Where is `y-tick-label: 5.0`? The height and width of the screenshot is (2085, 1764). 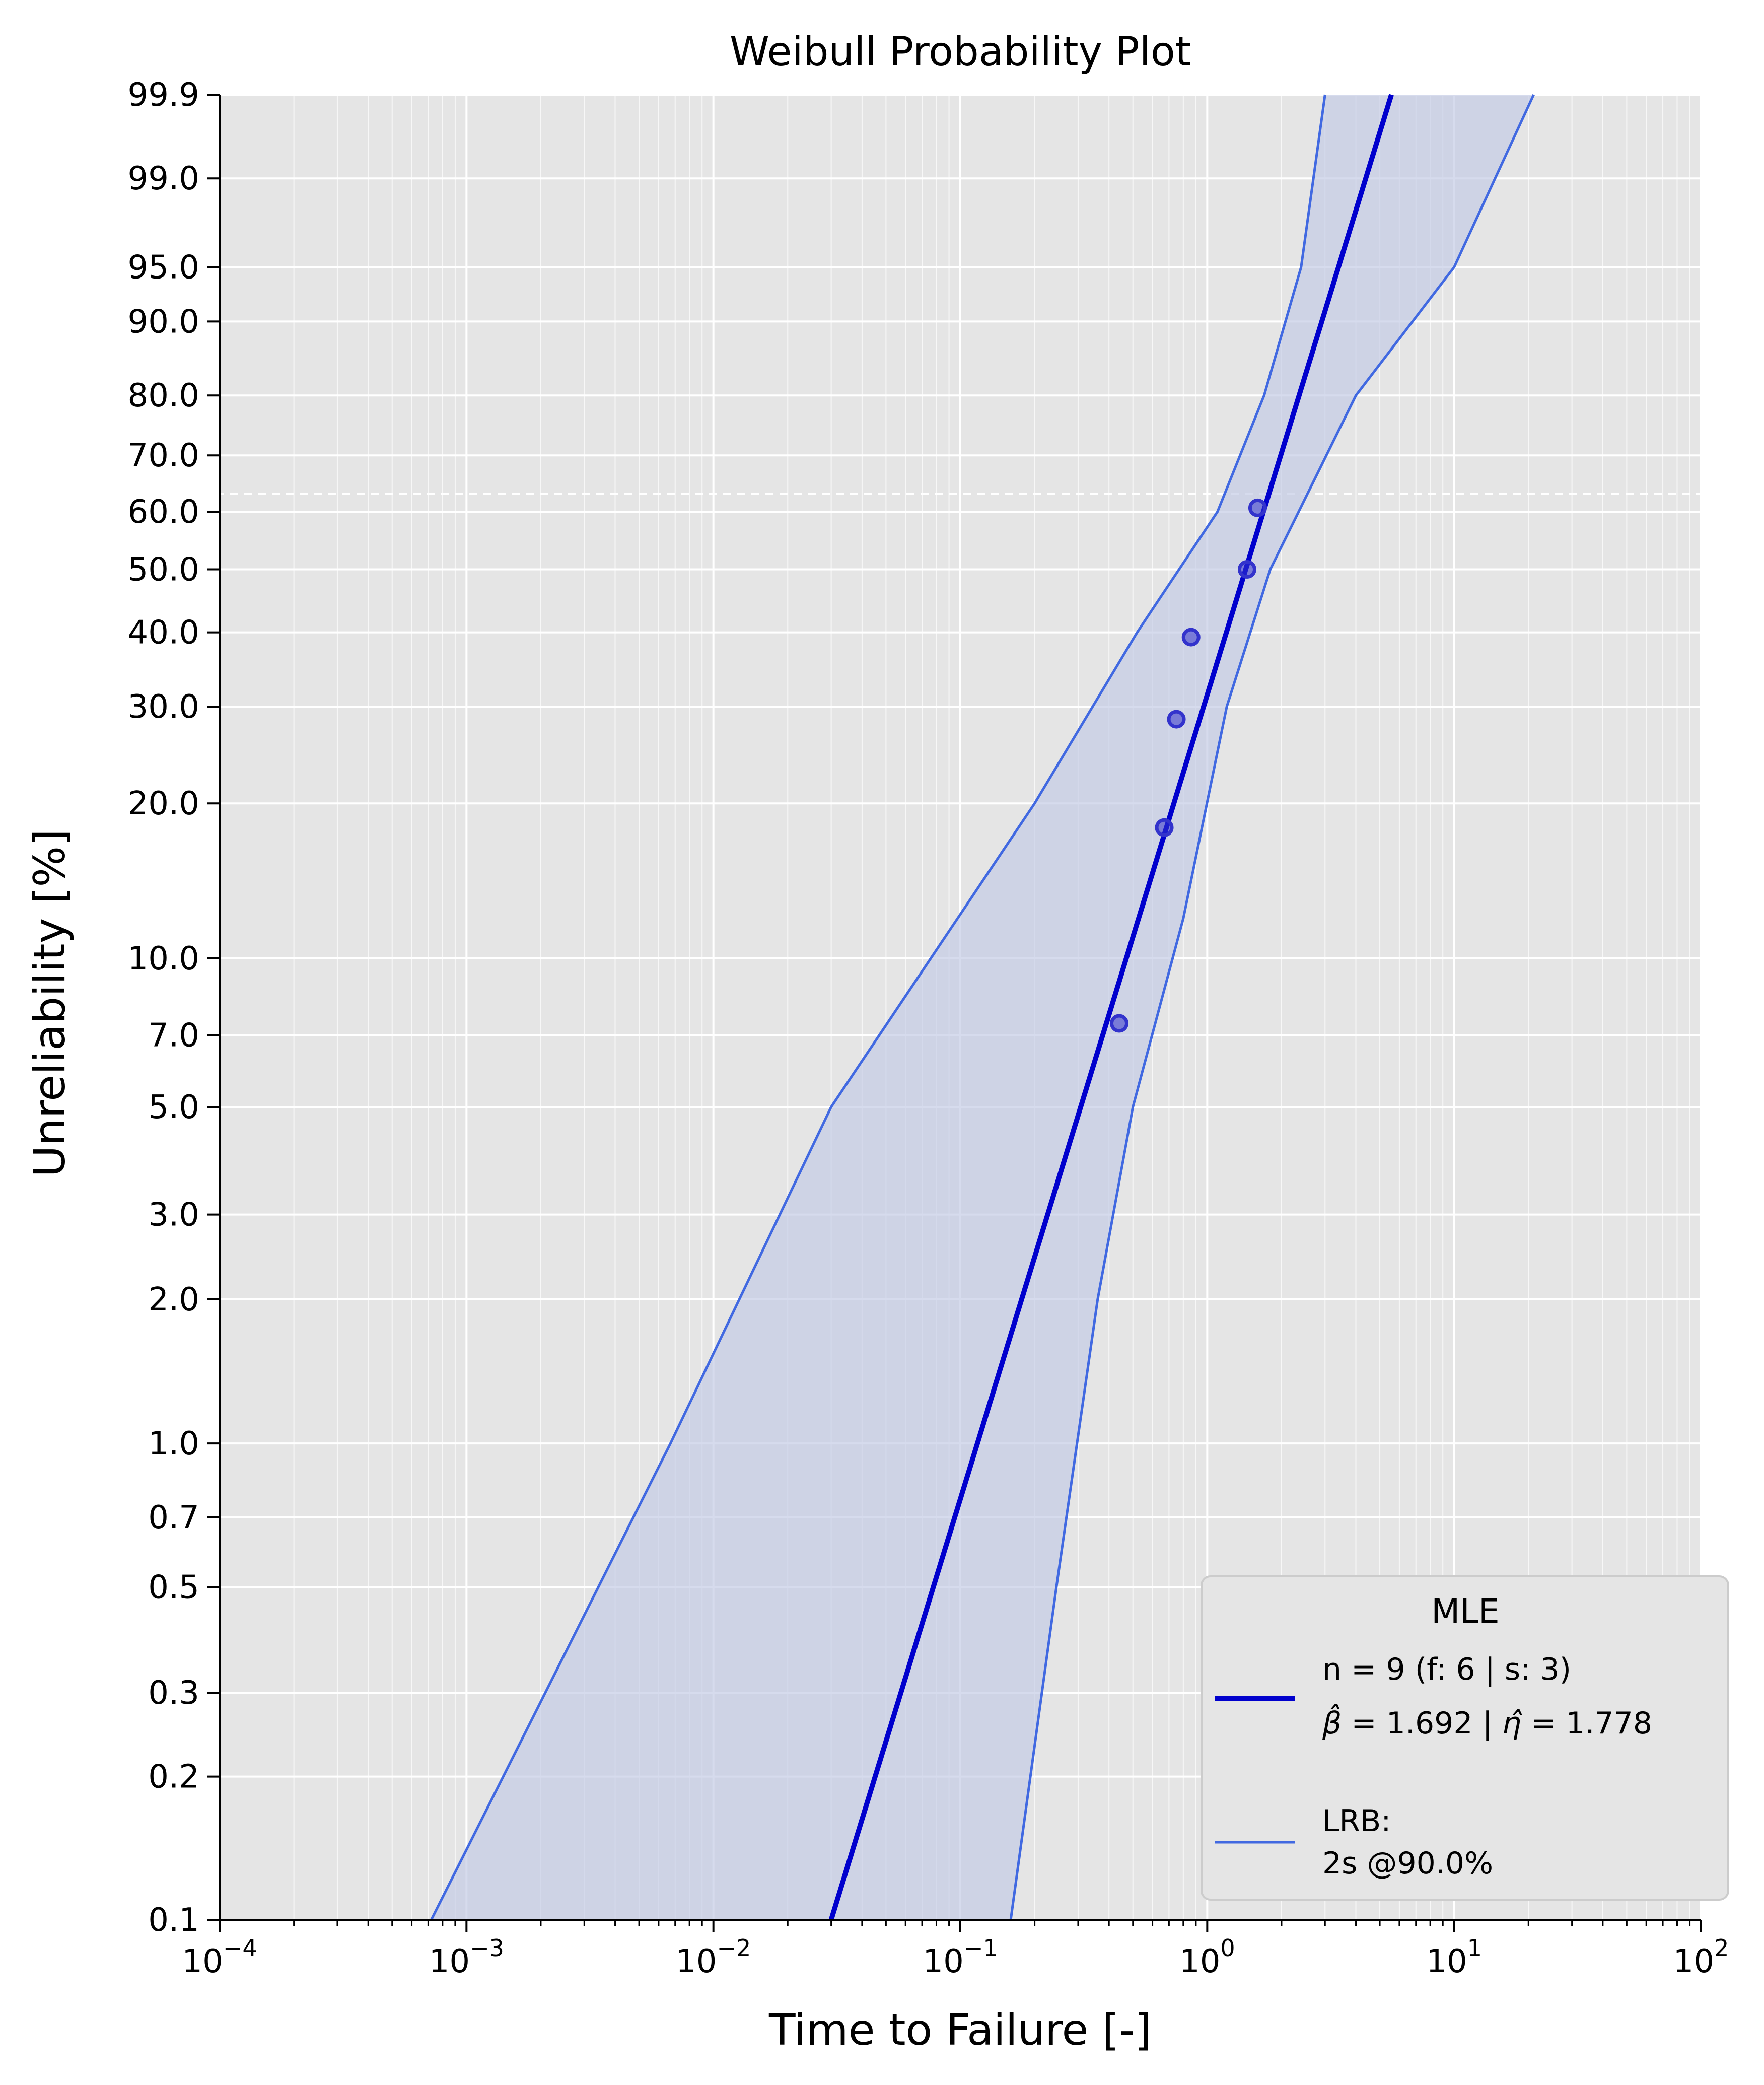
y-tick-label: 5.0 is located at coordinates (173, 1107).